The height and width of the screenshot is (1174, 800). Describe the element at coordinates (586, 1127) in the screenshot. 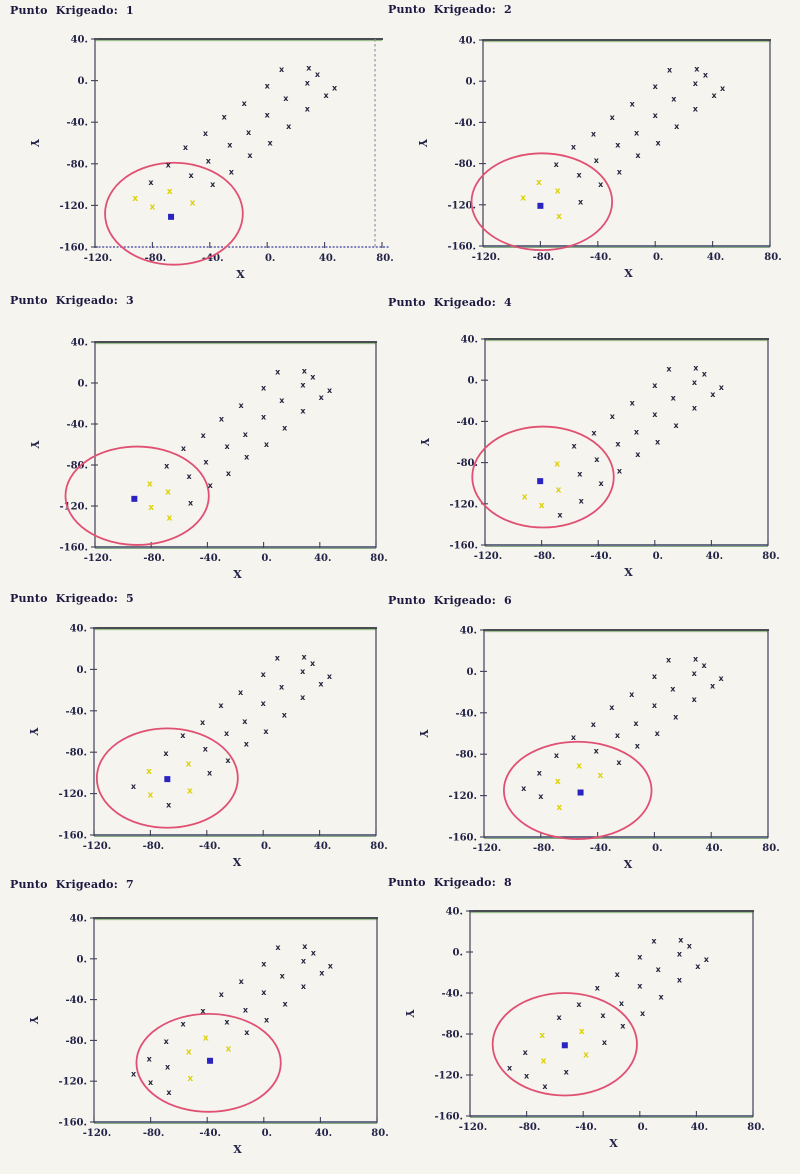

I see `x-tick-label: -40.` at that location.